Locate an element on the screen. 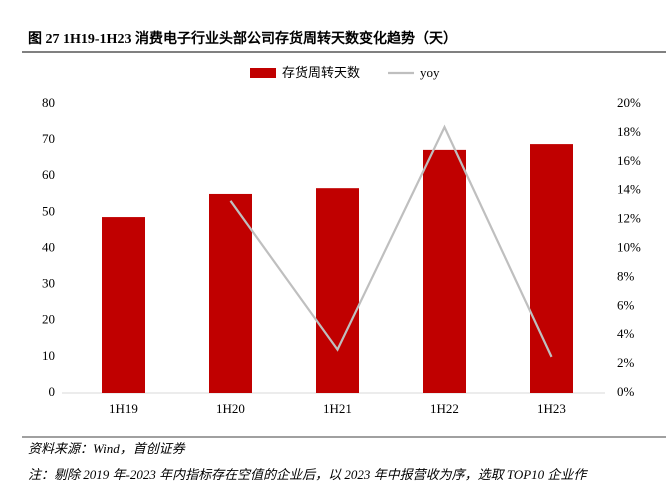 This screenshot has height=483, width=666. y2-tick-label: 2% is located at coordinates (626, 362).